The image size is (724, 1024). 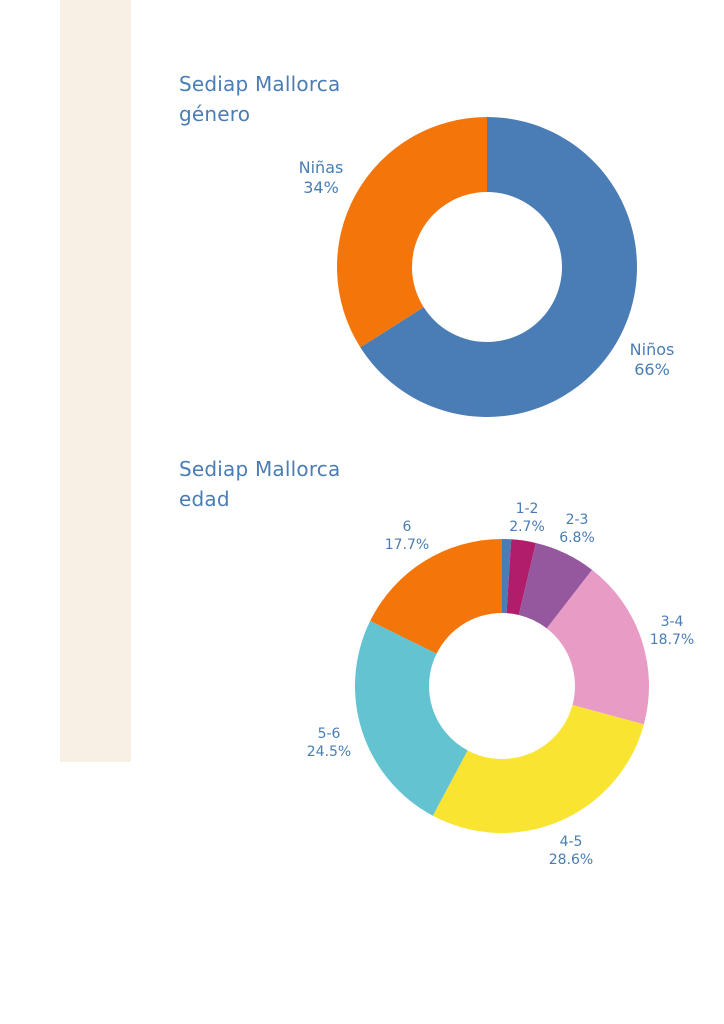 I want to click on gender-label-niñas: Niñas 34%, so click(x=321, y=177).